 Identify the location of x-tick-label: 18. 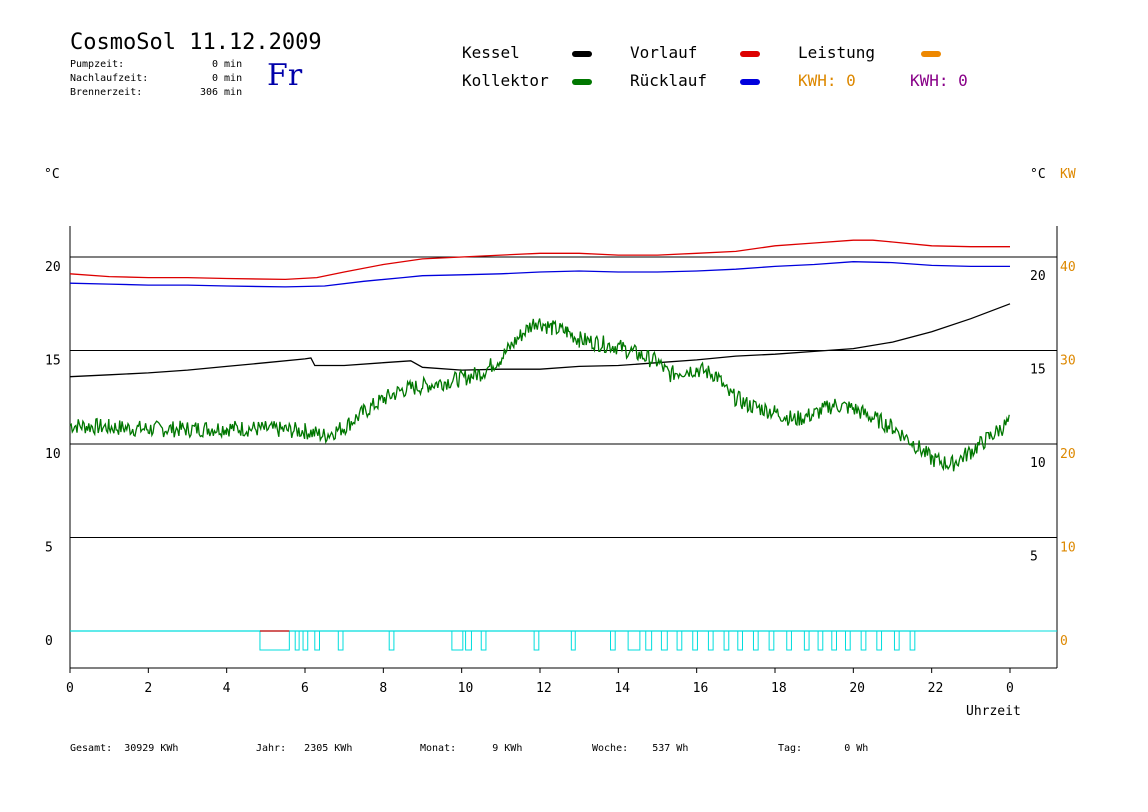
(779, 688).